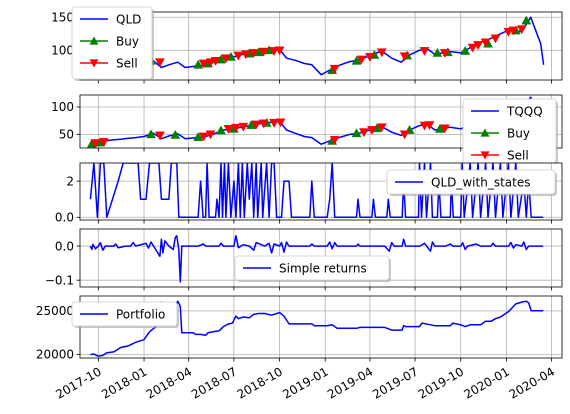  Describe the element at coordinates (66, 135) in the screenshot. I see `y-tick-label: 50` at that location.